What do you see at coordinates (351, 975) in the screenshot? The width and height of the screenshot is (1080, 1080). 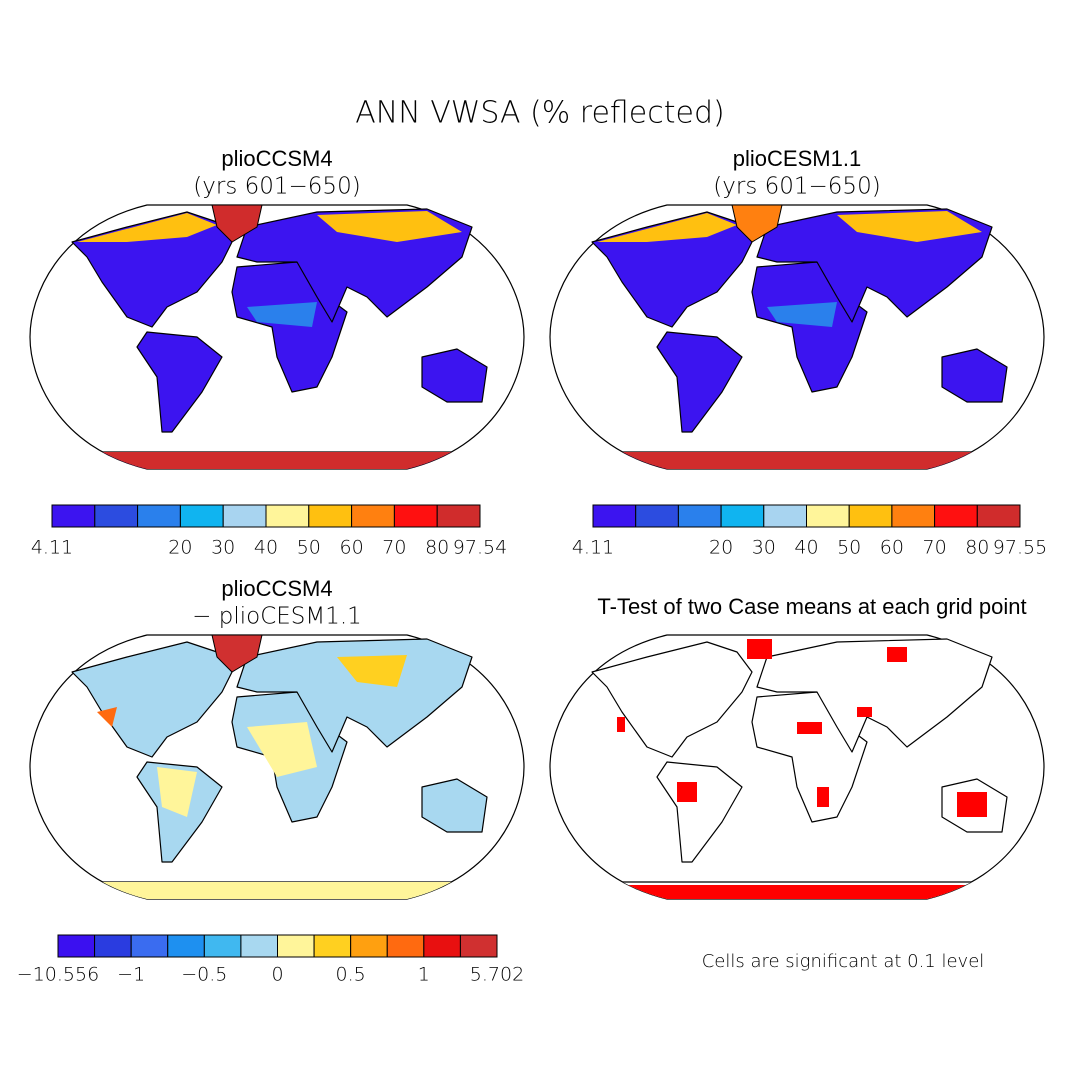 I see `colorbar-label: 0.5` at bounding box center [351, 975].